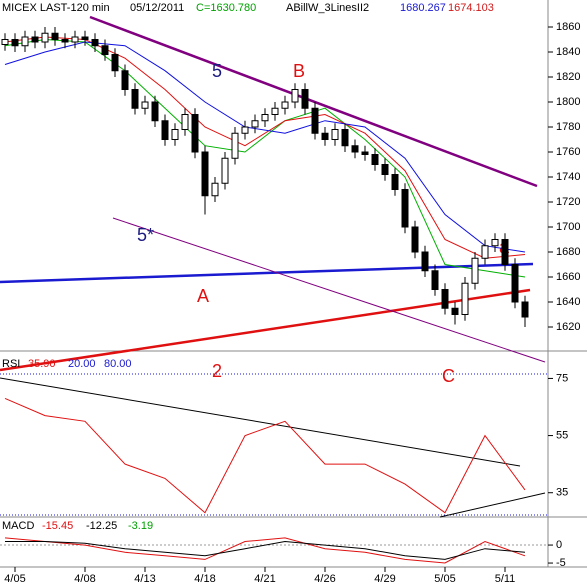  Describe the element at coordinates (14, 579) in the screenshot. I see `x-tick-label: 4/05` at that location.